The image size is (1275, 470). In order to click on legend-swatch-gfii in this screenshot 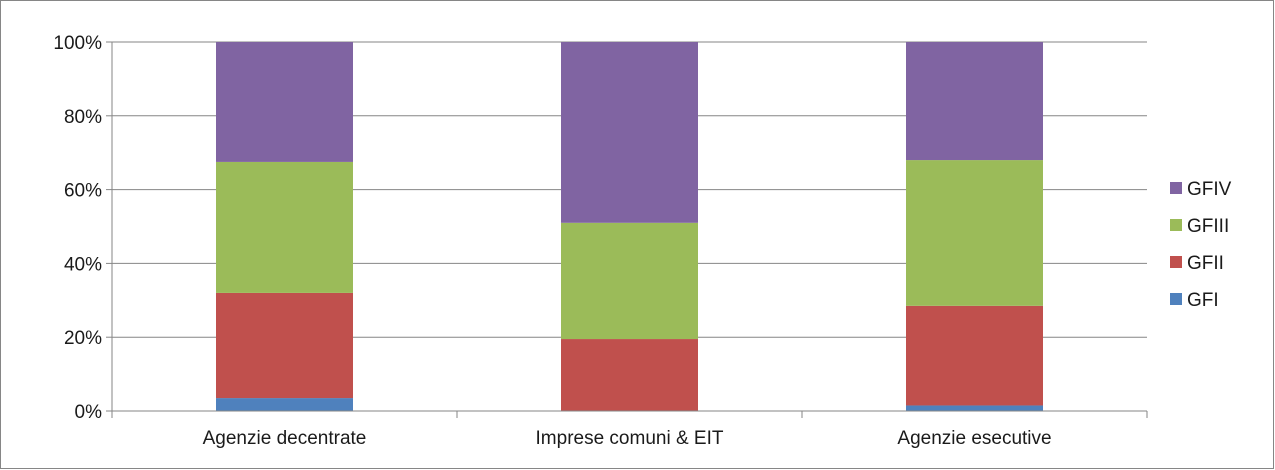, I will do `click(1176, 262)`.